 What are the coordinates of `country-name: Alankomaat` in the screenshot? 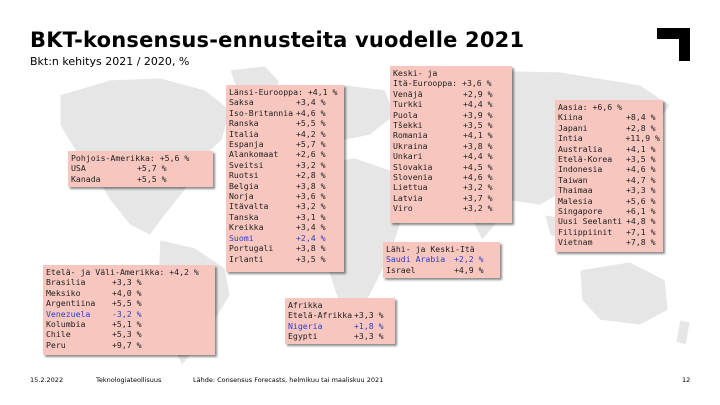 It's located at (254, 154).